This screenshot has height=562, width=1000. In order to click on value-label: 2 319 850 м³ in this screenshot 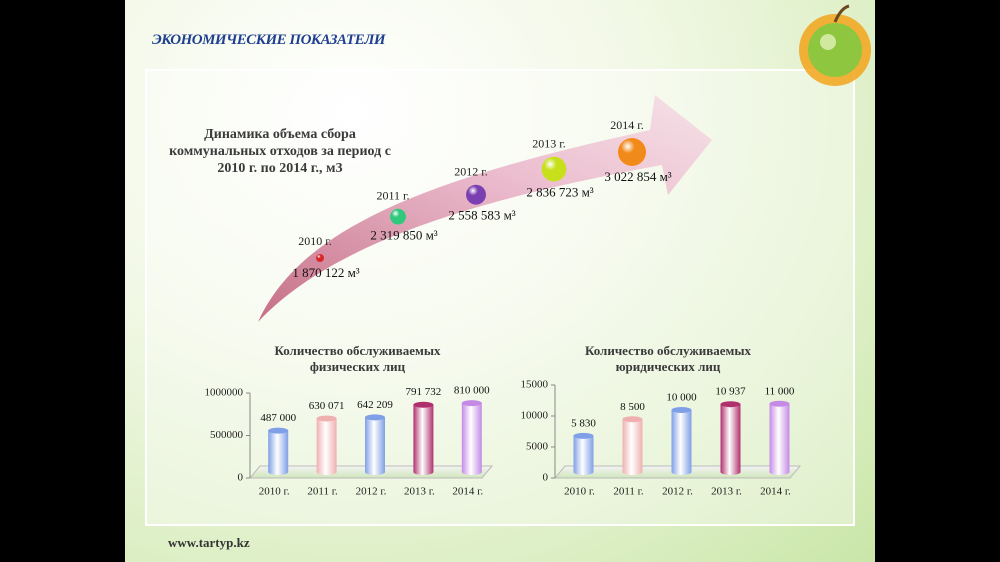, I will do `click(403, 235)`.